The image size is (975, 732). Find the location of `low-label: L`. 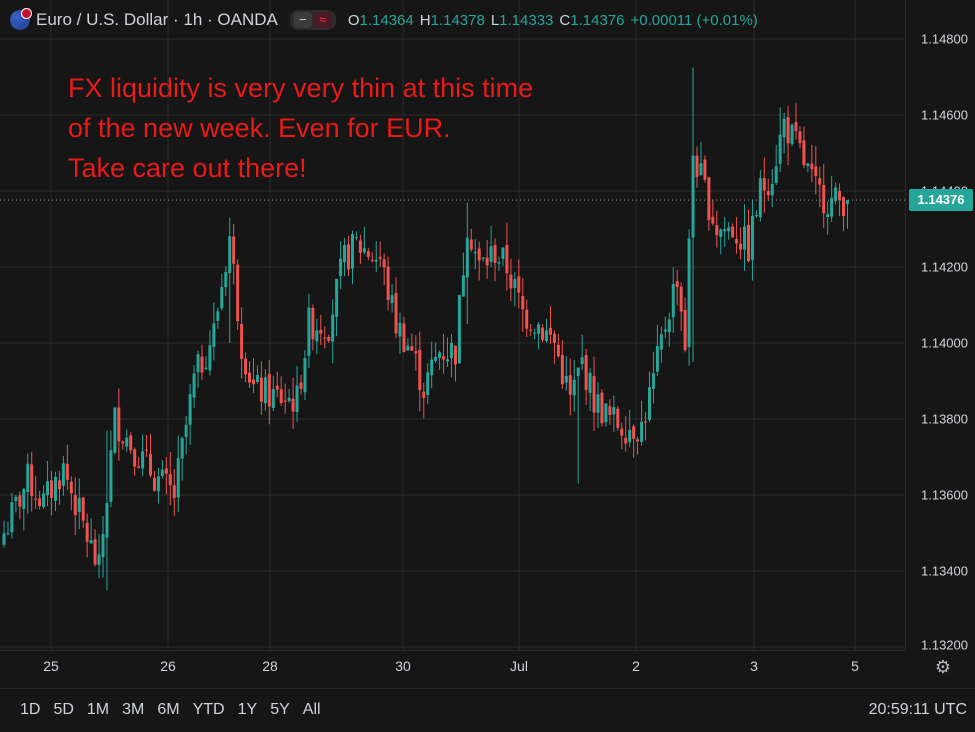

low-label: L is located at coordinates (495, 20).